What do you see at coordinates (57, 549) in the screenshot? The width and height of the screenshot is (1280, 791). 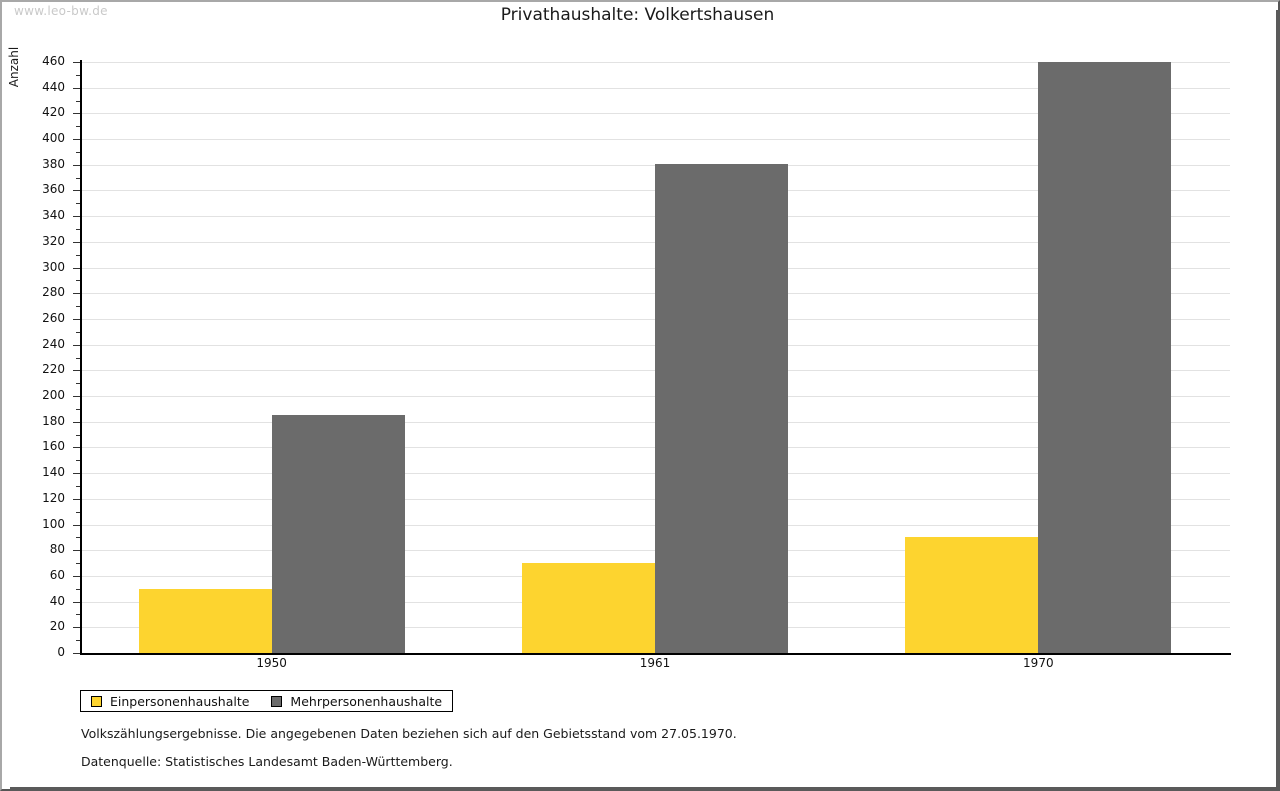 I see `y-axis-tick-label: 80` at bounding box center [57, 549].